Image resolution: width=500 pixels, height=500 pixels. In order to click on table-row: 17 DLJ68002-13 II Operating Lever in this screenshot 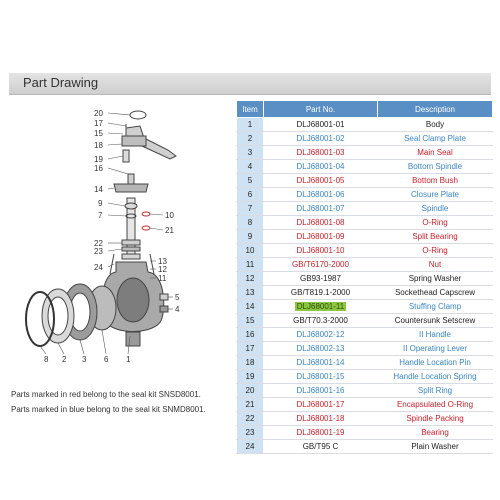, I will do `click(364, 348)`.